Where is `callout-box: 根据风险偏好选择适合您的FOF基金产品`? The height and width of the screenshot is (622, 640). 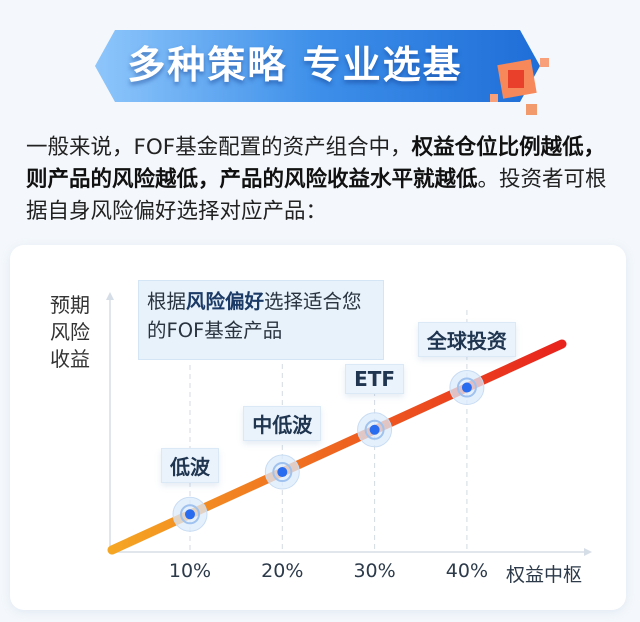 callout-box: 根据风险偏好选择适合您的FOF基金产品 is located at coordinates (261, 320).